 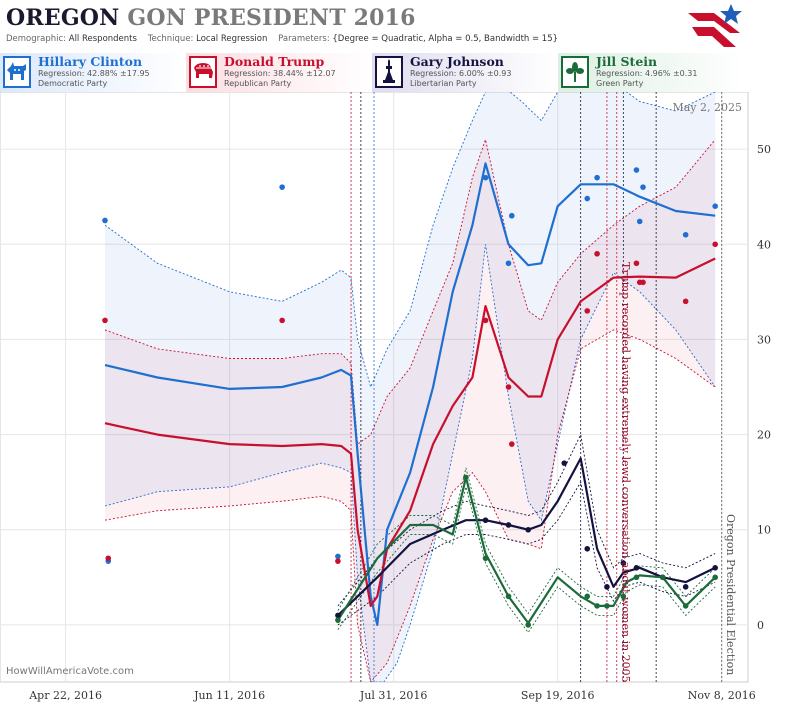 What do you see at coordinates (764, 149) in the screenshot?
I see `y-tick-label: 50` at bounding box center [764, 149].